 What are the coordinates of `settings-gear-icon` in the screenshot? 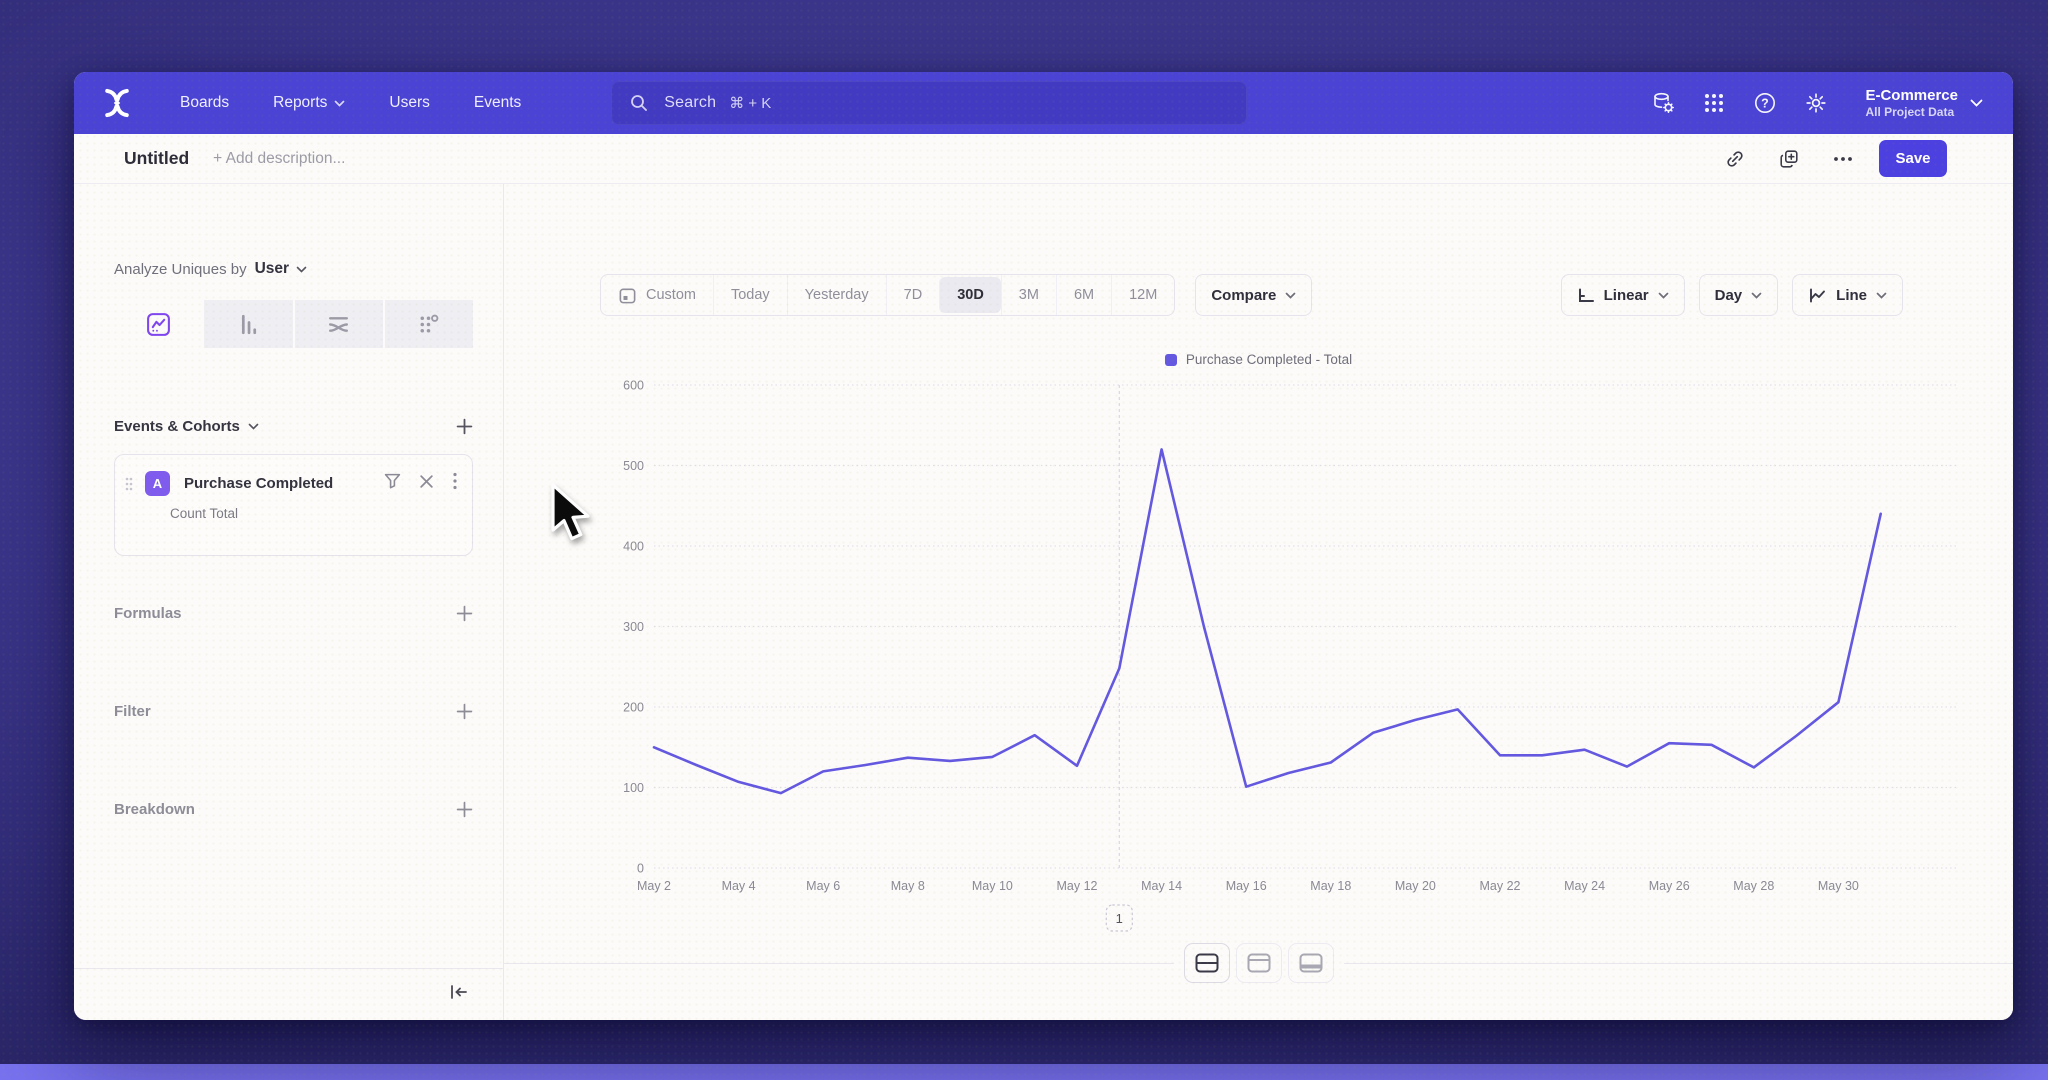 It's located at (1816, 103).